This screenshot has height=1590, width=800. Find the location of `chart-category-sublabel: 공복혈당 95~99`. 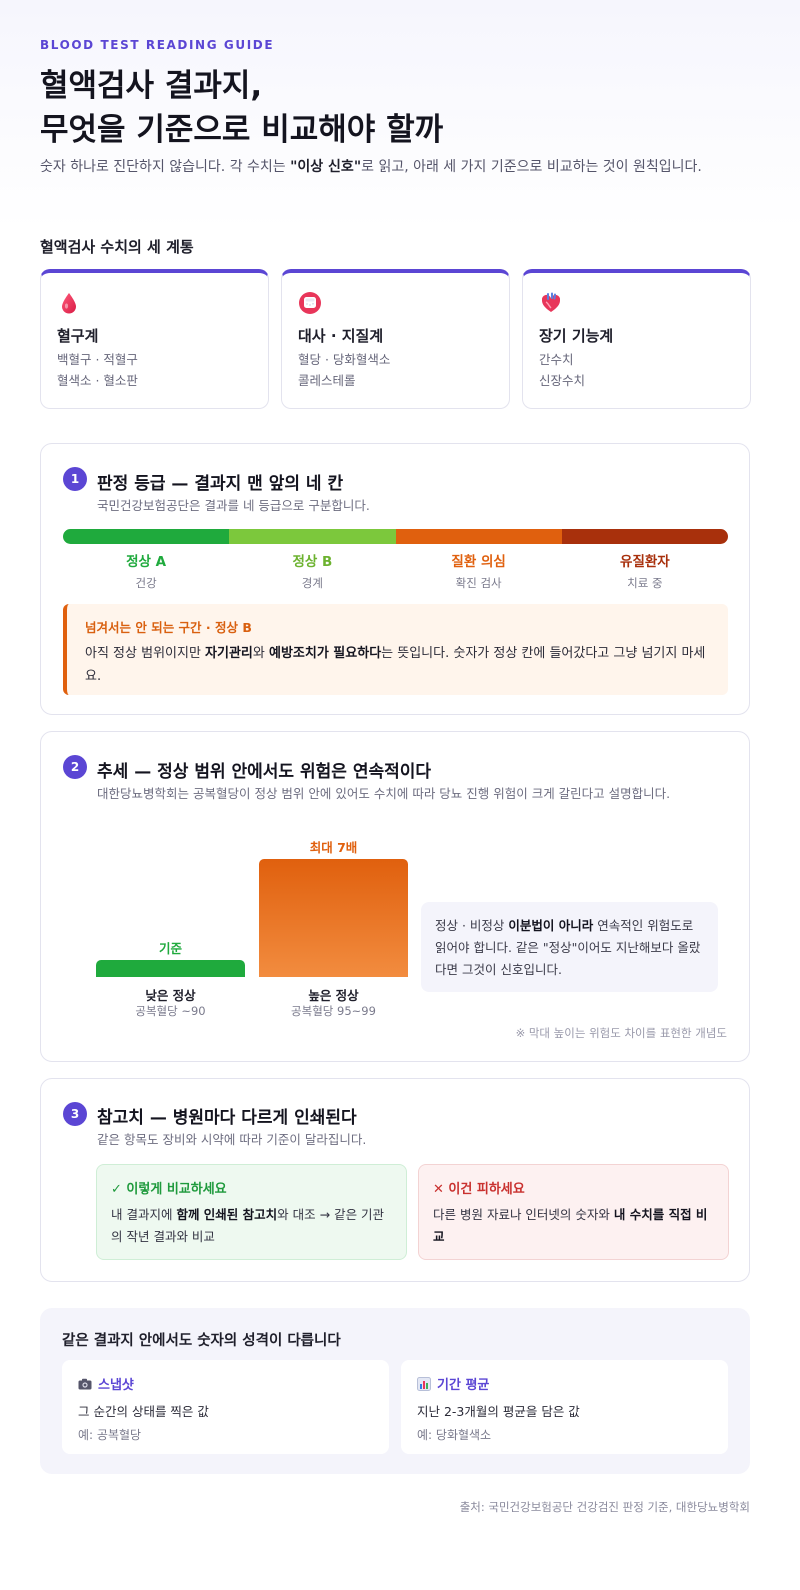

chart-category-sublabel: 공복혈당 95~99 is located at coordinates (333, 1011).